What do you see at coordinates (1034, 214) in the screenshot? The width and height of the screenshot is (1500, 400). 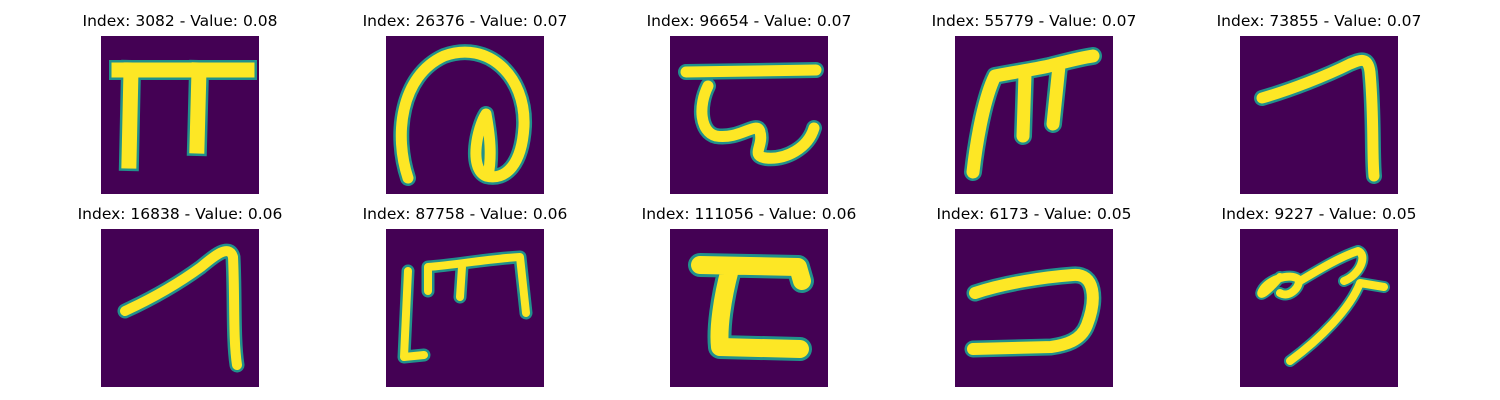 I see `panel-title: Index: 6173 - Value: 0.05` at bounding box center [1034, 214].